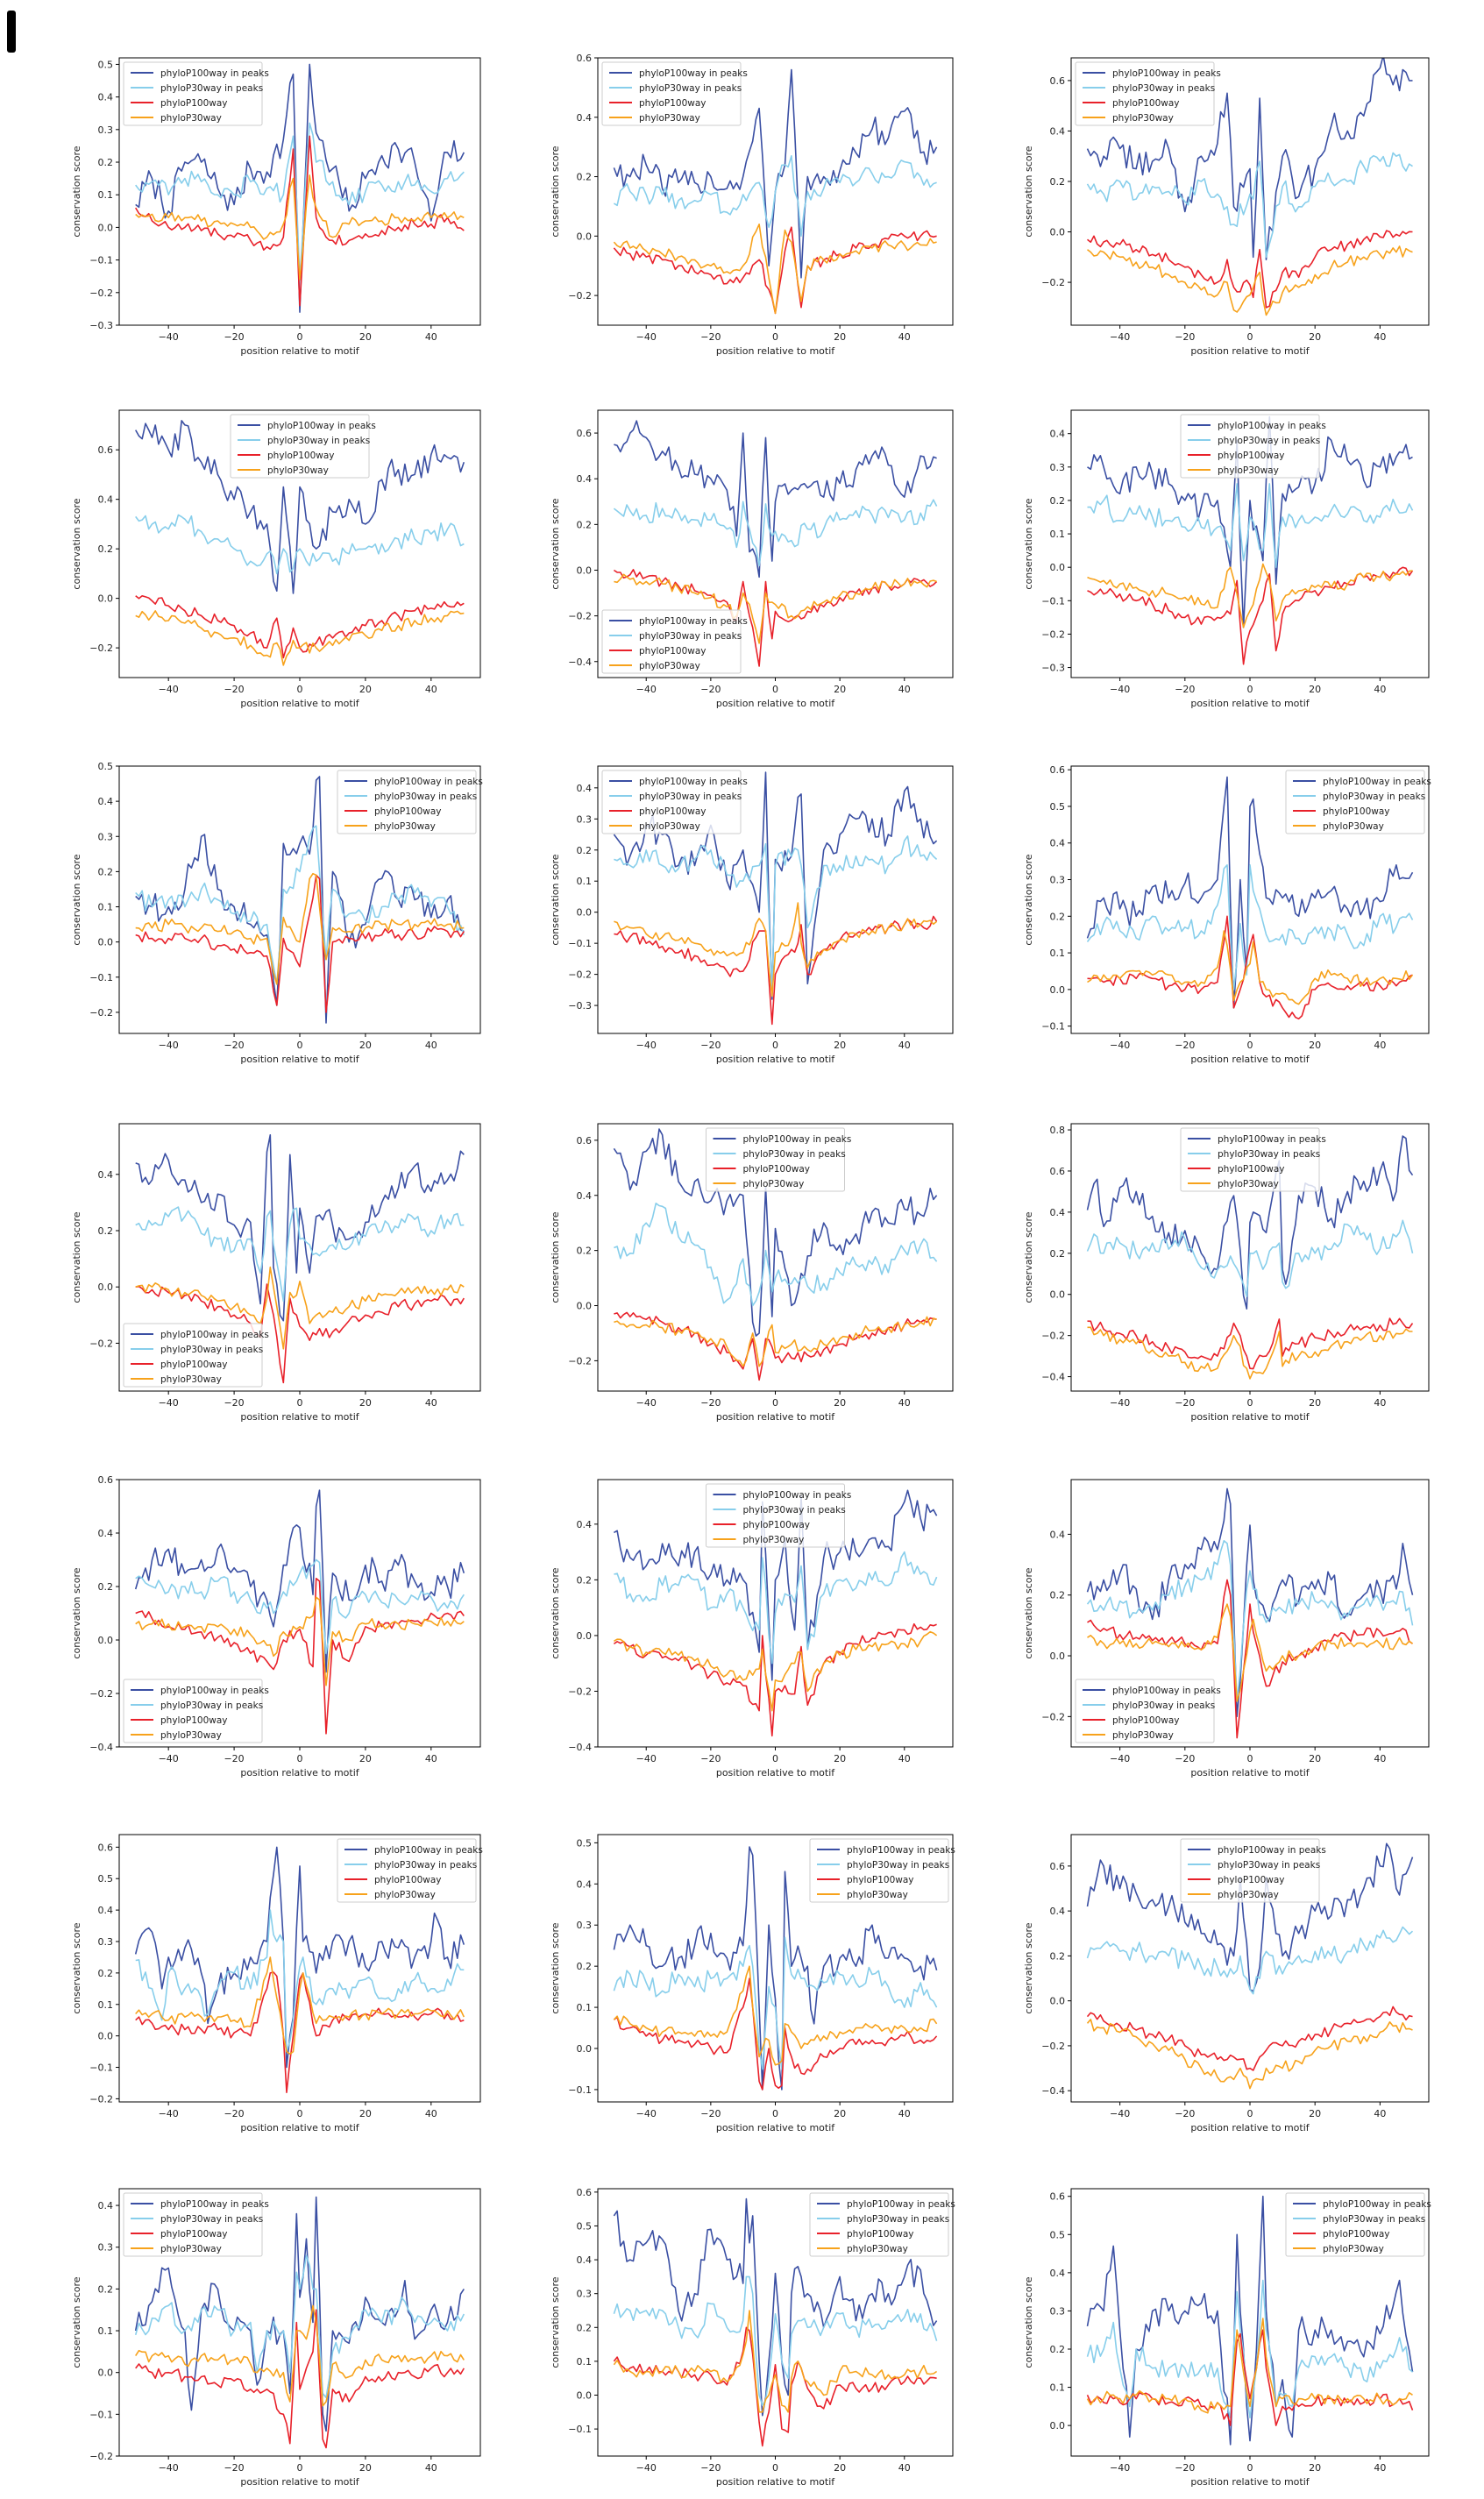 The image size is (1484, 2499). Describe the element at coordinates (580, 1006) in the screenshot. I see `y-tick-label: −0.3` at that location.